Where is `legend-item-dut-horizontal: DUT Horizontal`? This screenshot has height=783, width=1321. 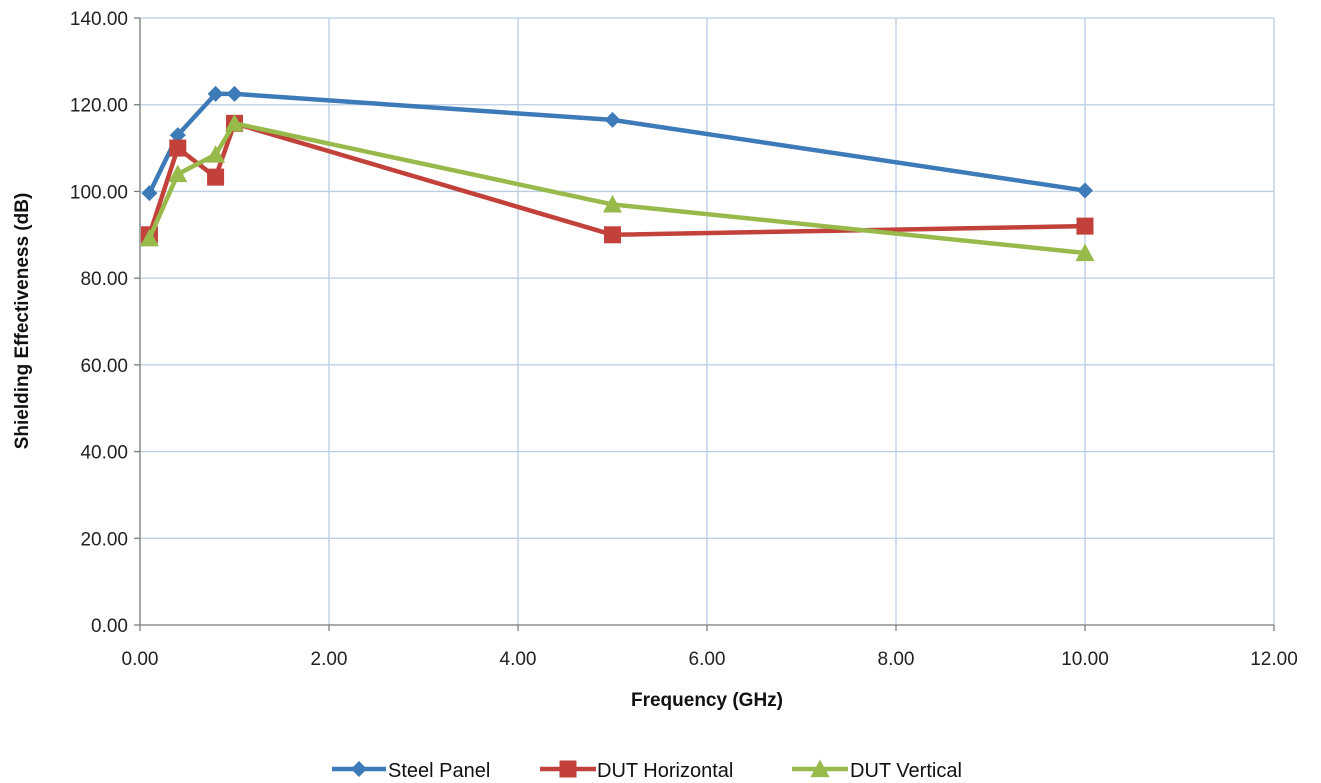
legend-item-dut-horizontal: DUT Horizontal is located at coordinates (636, 771).